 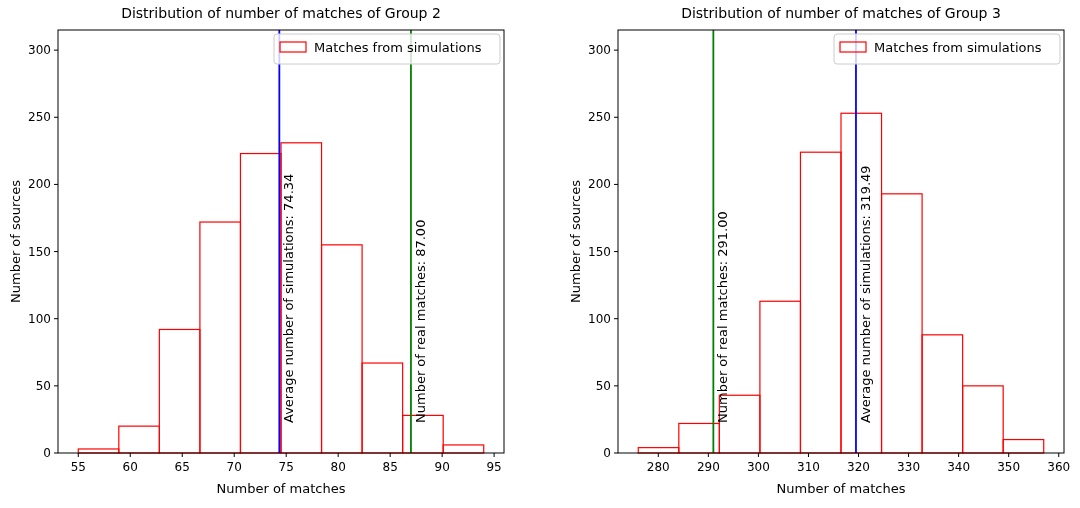 I want to click on ref-line-label: Average number of simulations: 319.49, so click(x=865, y=294).